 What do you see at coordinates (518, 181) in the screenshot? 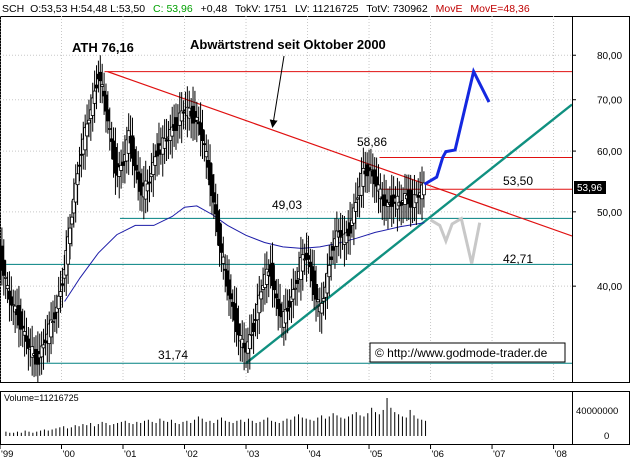
I see `level-5350-label: 53,50` at bounding box center [518, 181].